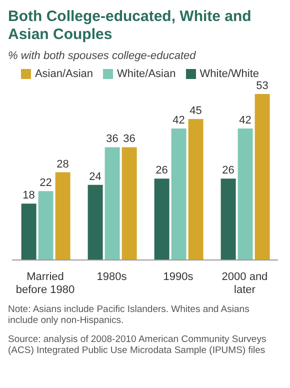  Describe the element at coordinates (46, 183) in the screenshot. I see `data-label: 22` at that location.